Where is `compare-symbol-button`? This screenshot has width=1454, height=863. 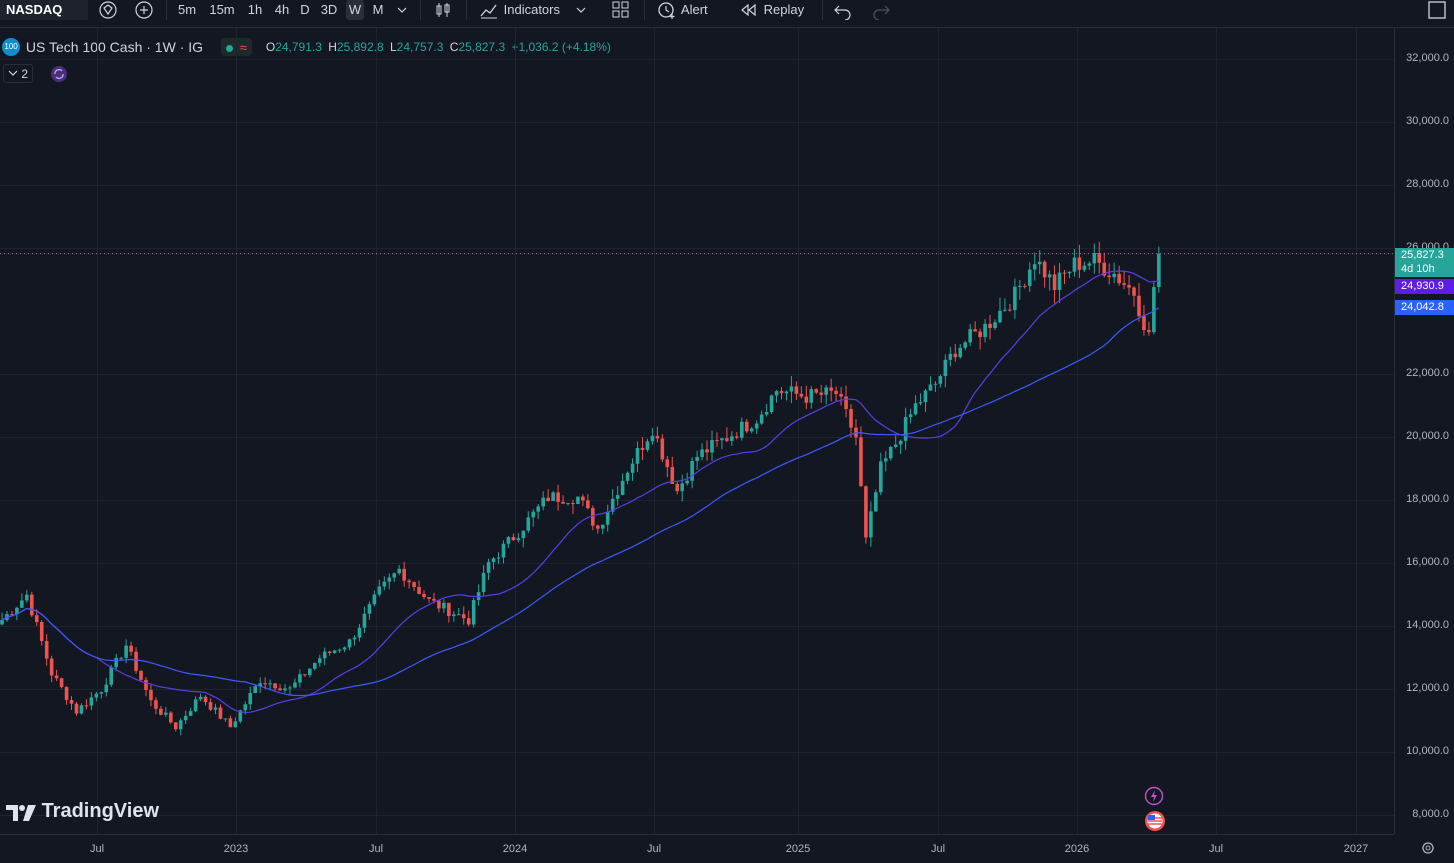 compare-symbol-button is located at coordinates (108, 11).